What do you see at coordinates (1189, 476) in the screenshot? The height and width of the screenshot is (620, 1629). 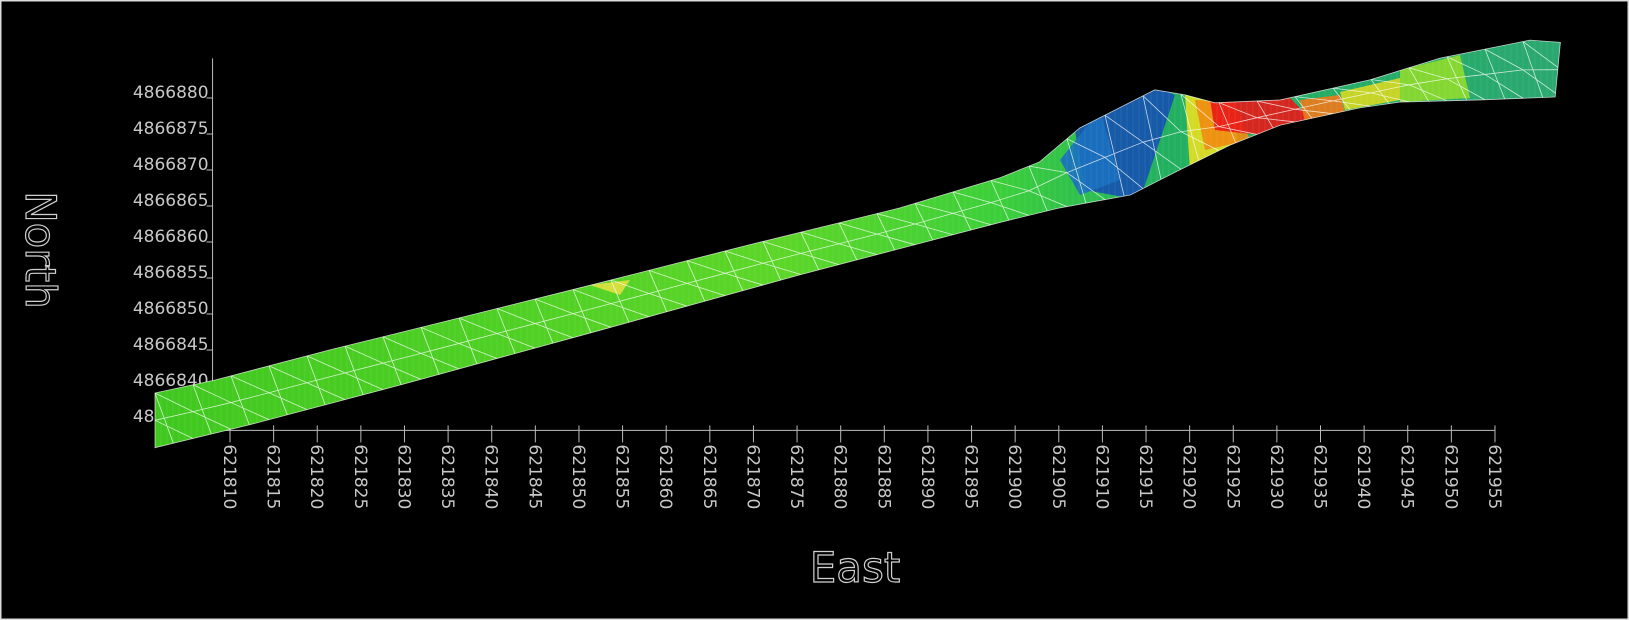 I see `x-tick-label: 621920` at bounding box center [1189, 476].